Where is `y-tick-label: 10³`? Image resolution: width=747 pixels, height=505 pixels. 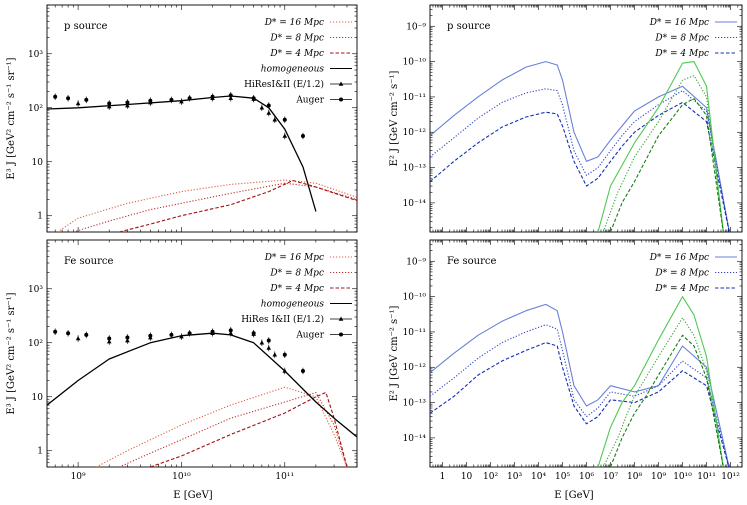
y-tick-label: 10³ is located at coordinates (35, 290).